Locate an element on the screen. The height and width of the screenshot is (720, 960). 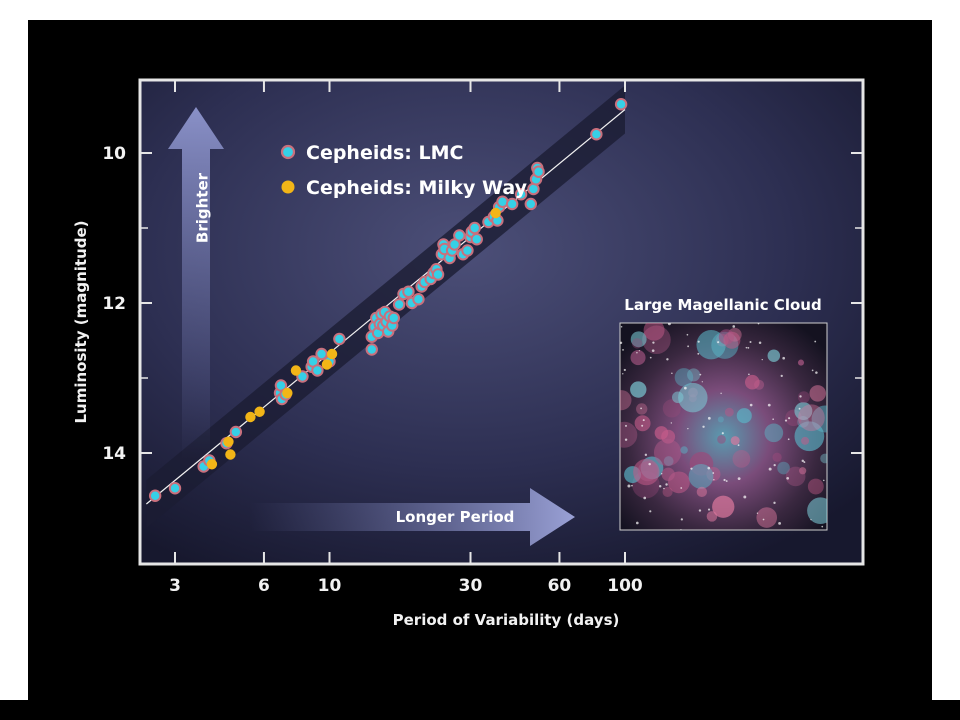
legend-marker-milky-way is located at coordinates (288, 187).